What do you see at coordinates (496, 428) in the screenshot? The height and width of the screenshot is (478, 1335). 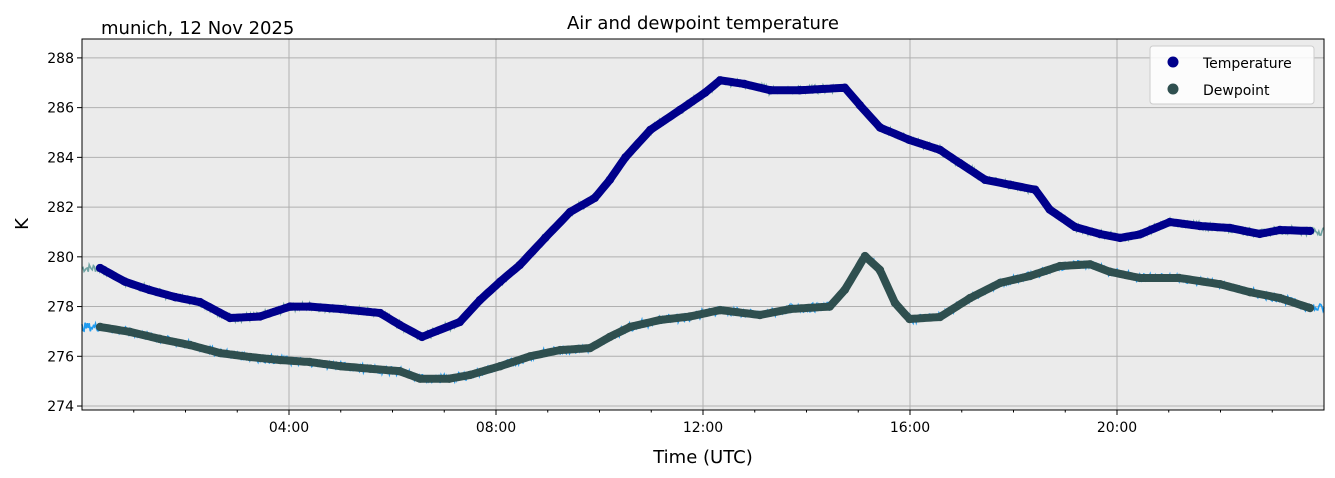 I see `x-tick-label: 08:00` at bounding box center [496, 428].